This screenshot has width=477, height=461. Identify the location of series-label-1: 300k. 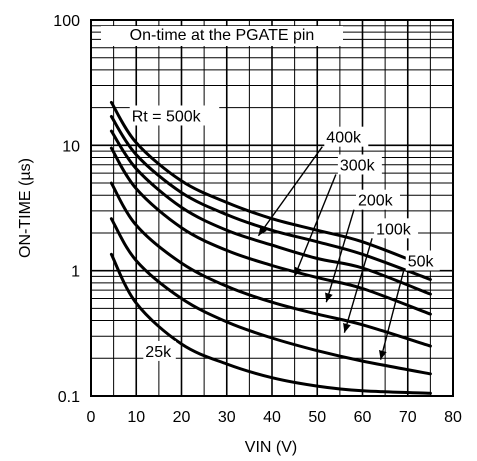
(358, 165).